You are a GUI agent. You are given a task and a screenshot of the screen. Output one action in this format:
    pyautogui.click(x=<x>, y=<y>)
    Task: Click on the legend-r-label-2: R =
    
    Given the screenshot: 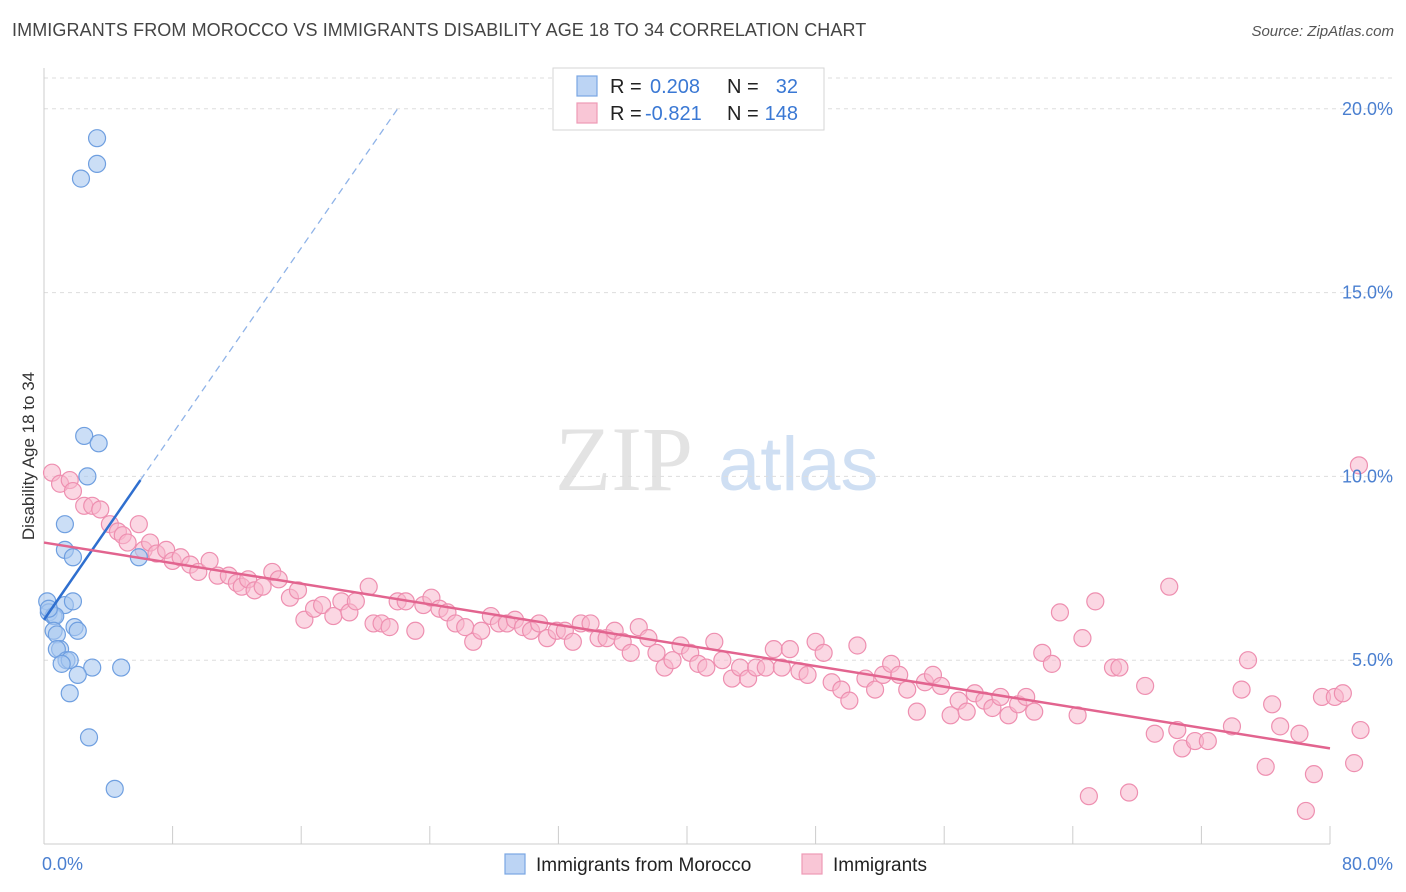 What is the action you would take?
    pyautogui.click(x=626, y=114)
    